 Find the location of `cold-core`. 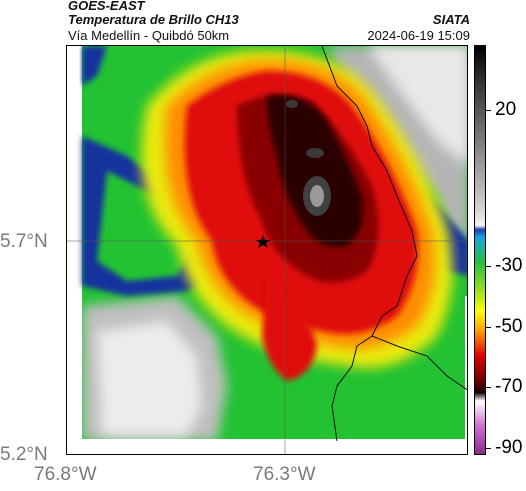

cold-core is located at coordinates (315, 171).